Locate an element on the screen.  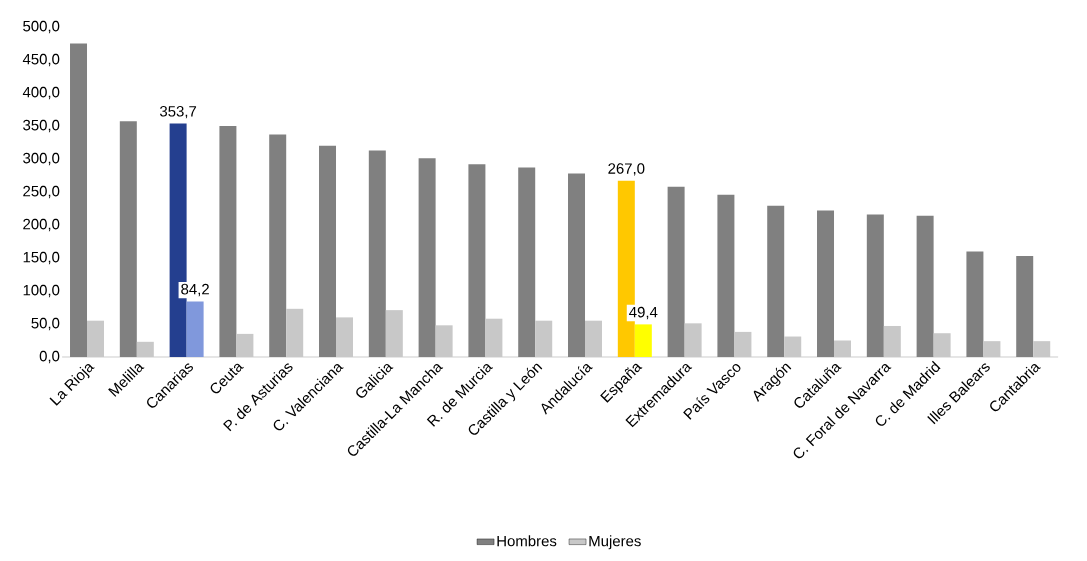
data-label: 84,2 is located at coordinates (195, 290).